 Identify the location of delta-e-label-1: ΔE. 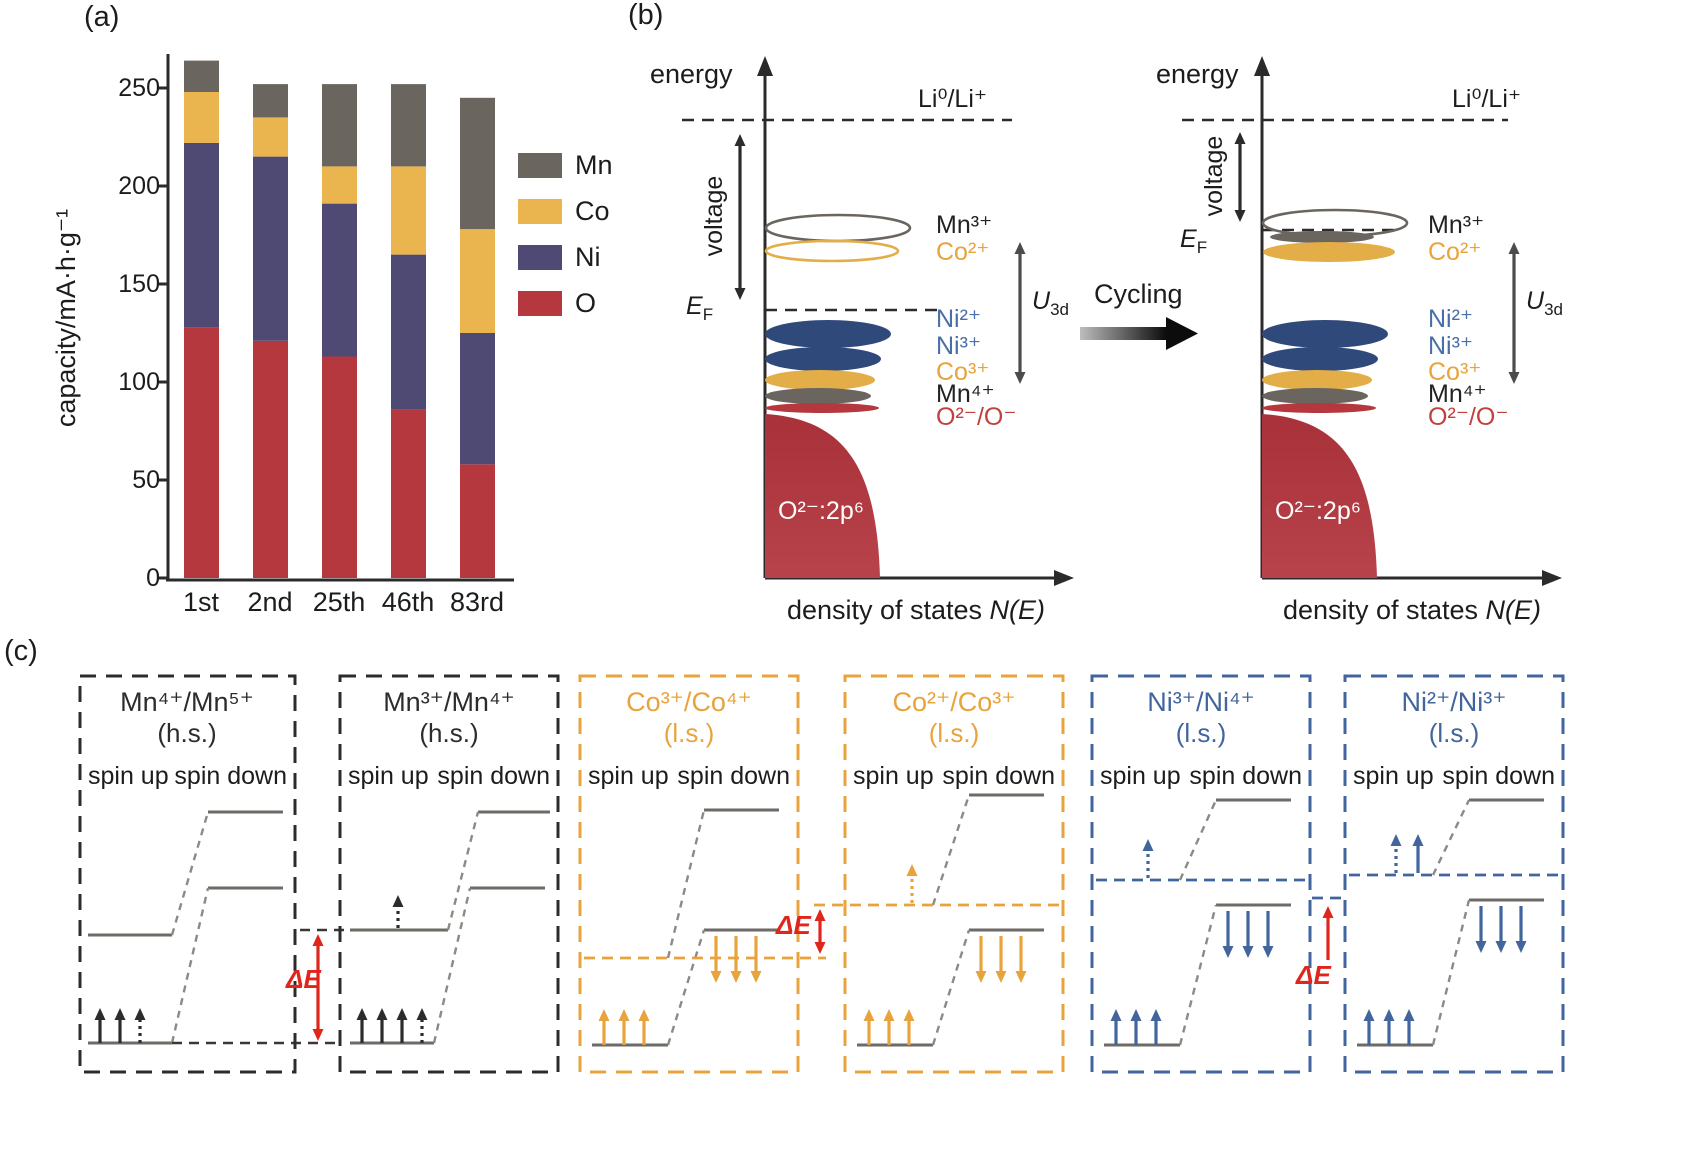
(303, 979).